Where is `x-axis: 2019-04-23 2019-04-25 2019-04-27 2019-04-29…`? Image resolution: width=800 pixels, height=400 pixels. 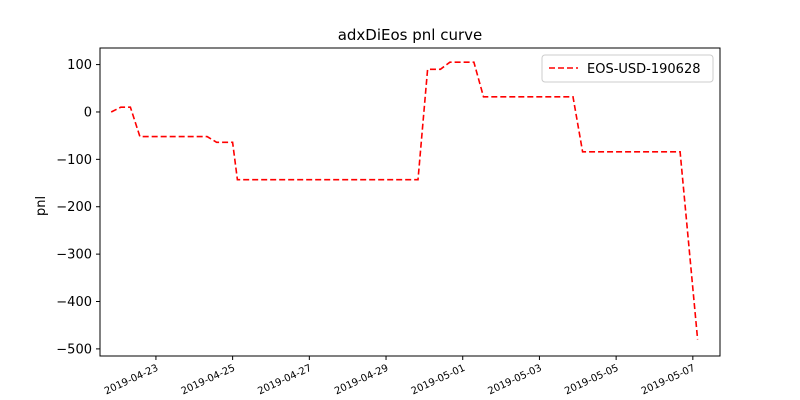 x-axis: 2019-04-23 2019-04-25 2019-04-27 2019-04-29… is located at coordinates (400, 376).